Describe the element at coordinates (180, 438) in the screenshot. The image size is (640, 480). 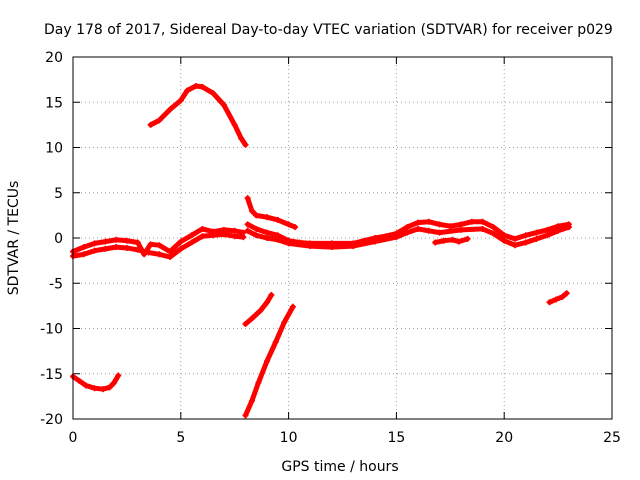
I see `x-tick-label: 5` at that location.